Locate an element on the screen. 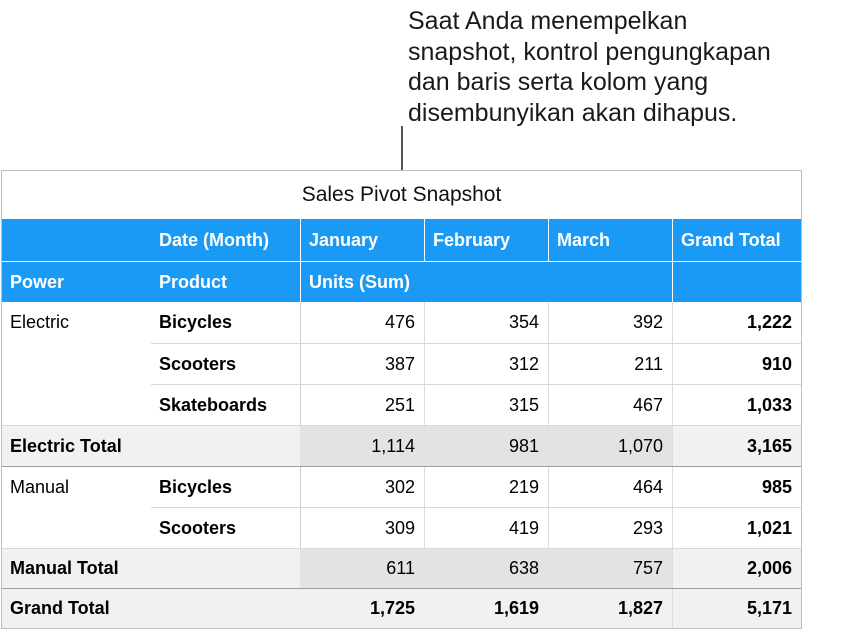  value-cell: 219 is located at coordinates (486, 487).